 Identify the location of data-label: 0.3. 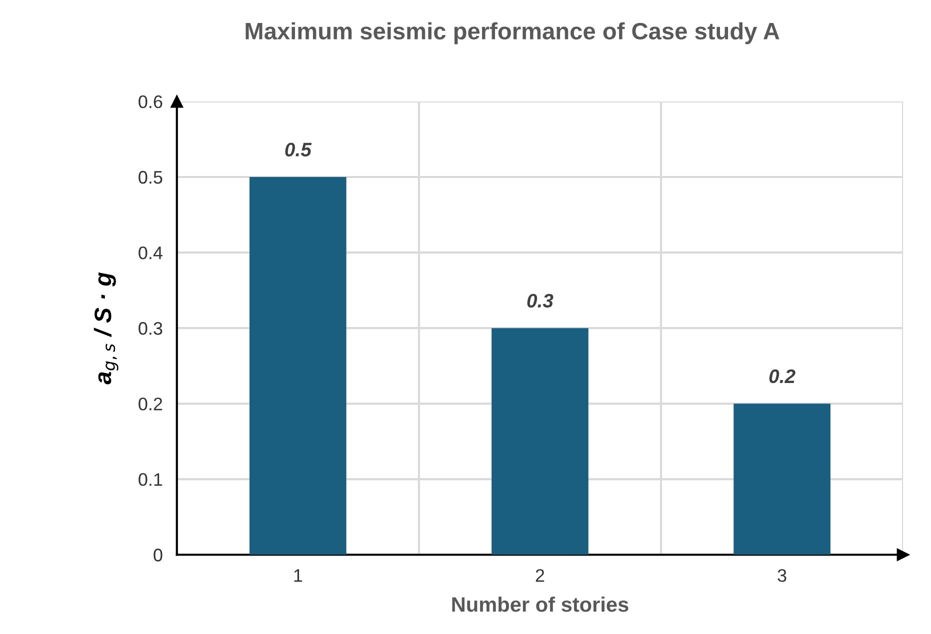
(540, 301).